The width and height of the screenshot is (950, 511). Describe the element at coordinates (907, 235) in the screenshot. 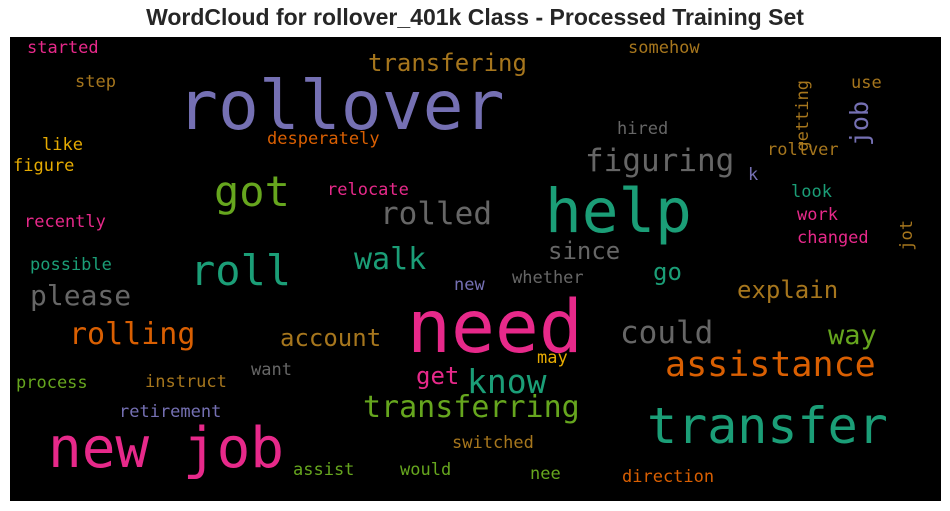

I see `word-jot: jot` at that location.